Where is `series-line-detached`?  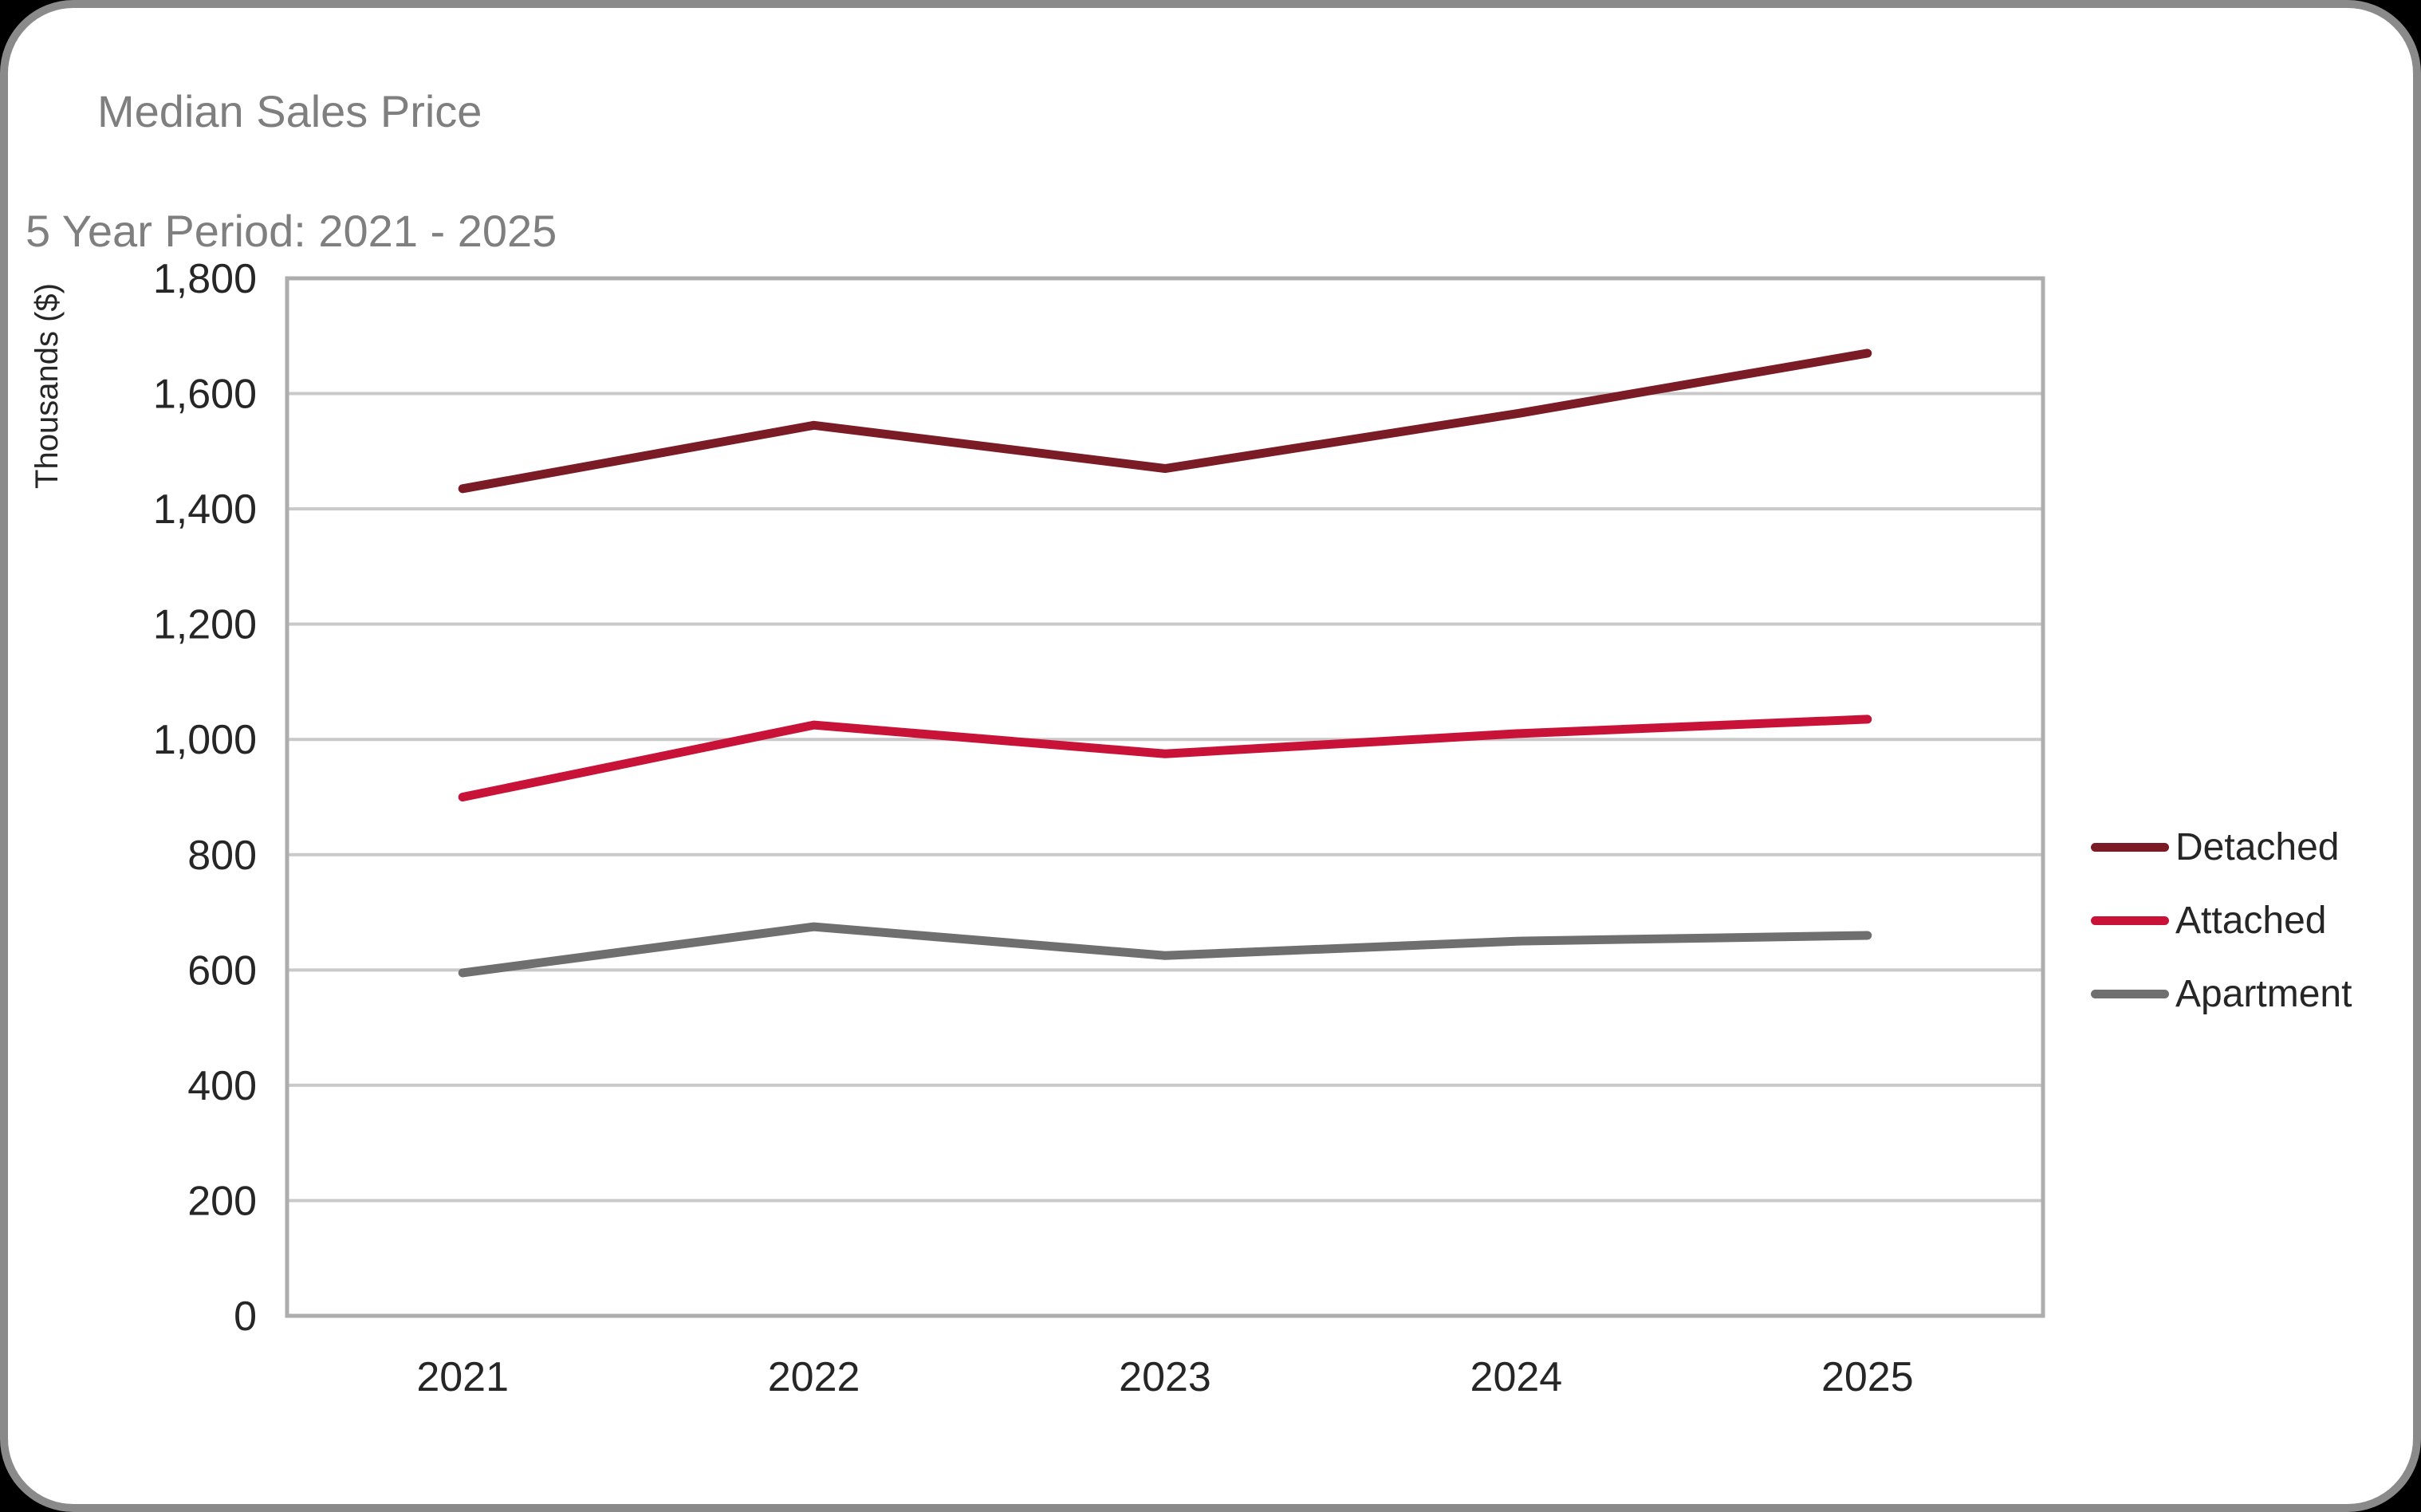
series-line-detached is located at coordinates (1165, 421).